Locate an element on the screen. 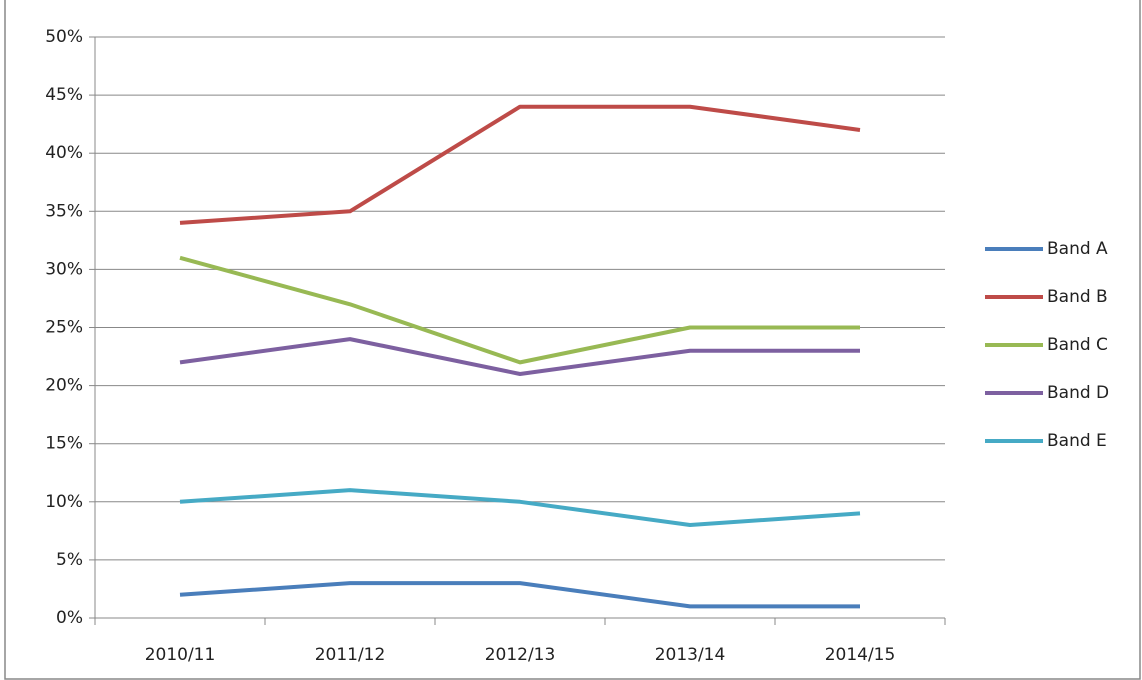 Image resolution: width=1142 pixels, height=680 pixels. x-tick-label: 2013/14 is located at coordinates (690, 655).